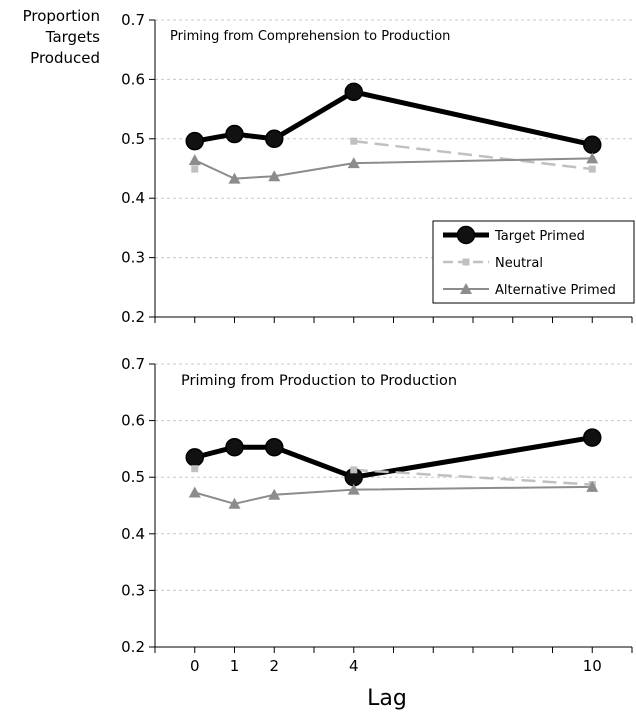  I want to click on x-axis-title: Lag, so click(387, 698).